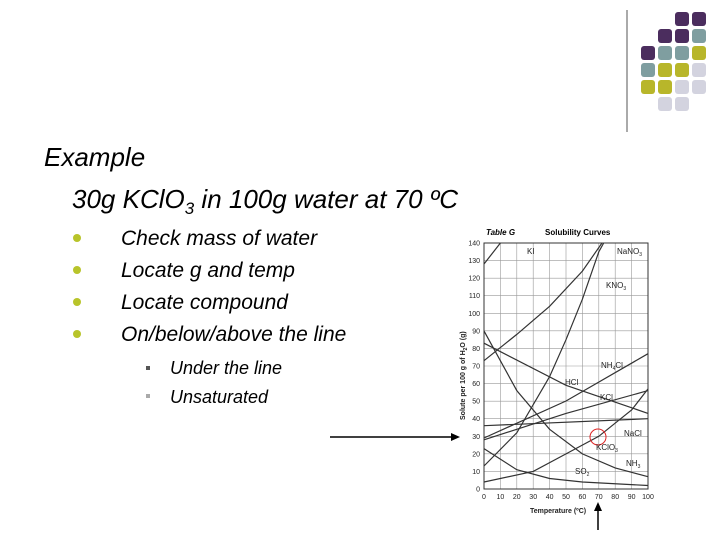 The height and width of the screenshot is (540, 720). Describe the element at coordinates (632, 497) in the screenshot. I see `x-tick-label: 90` at that location.